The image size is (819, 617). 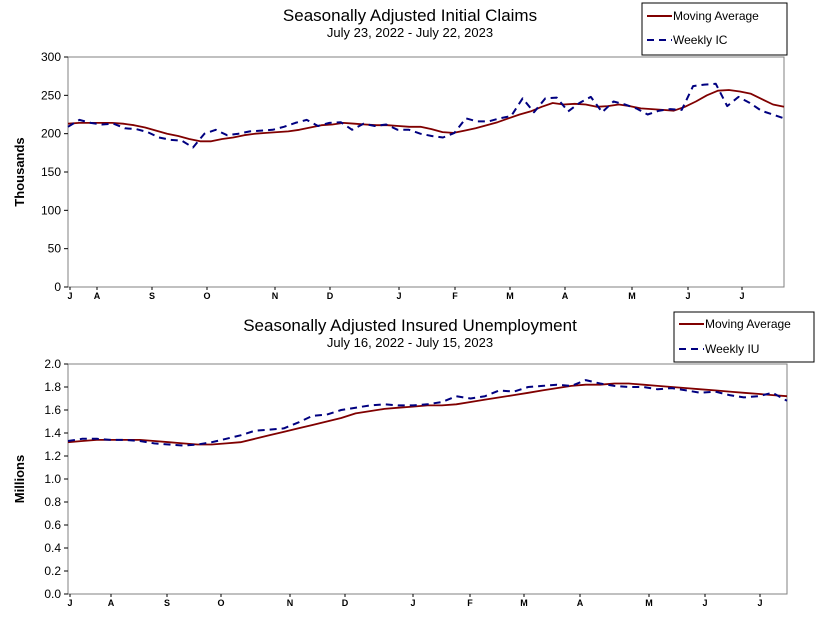 I want to click on y-tick-label: 150, so click(x=51, y=172).